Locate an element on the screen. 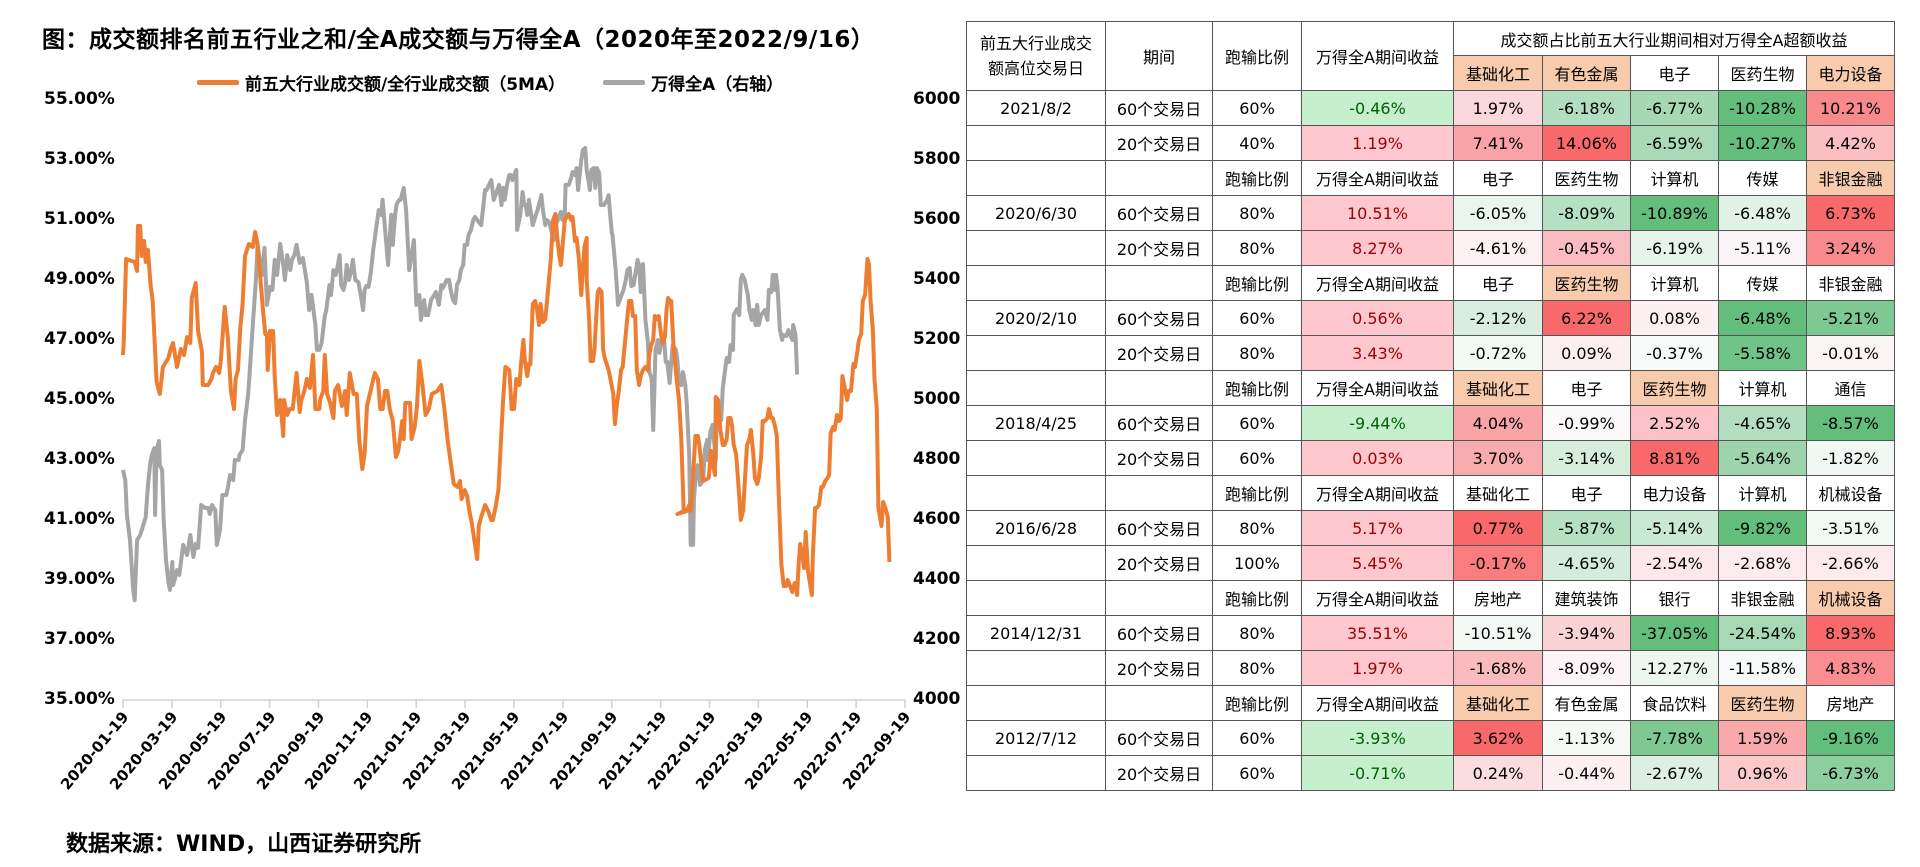  excess-return-cell: -3.94% is located at coordinates (1586, 633).